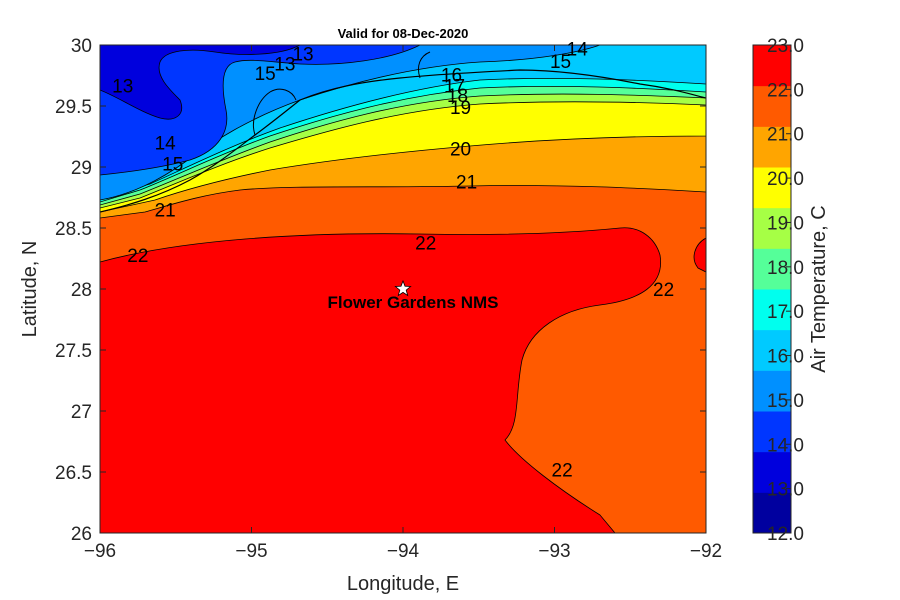 The height and width of the screenshot is (600, 900). What do you see at coordinates (451, 75) in the screenshot?
I see `contour-label: 16` at bounding box center [451, 75].